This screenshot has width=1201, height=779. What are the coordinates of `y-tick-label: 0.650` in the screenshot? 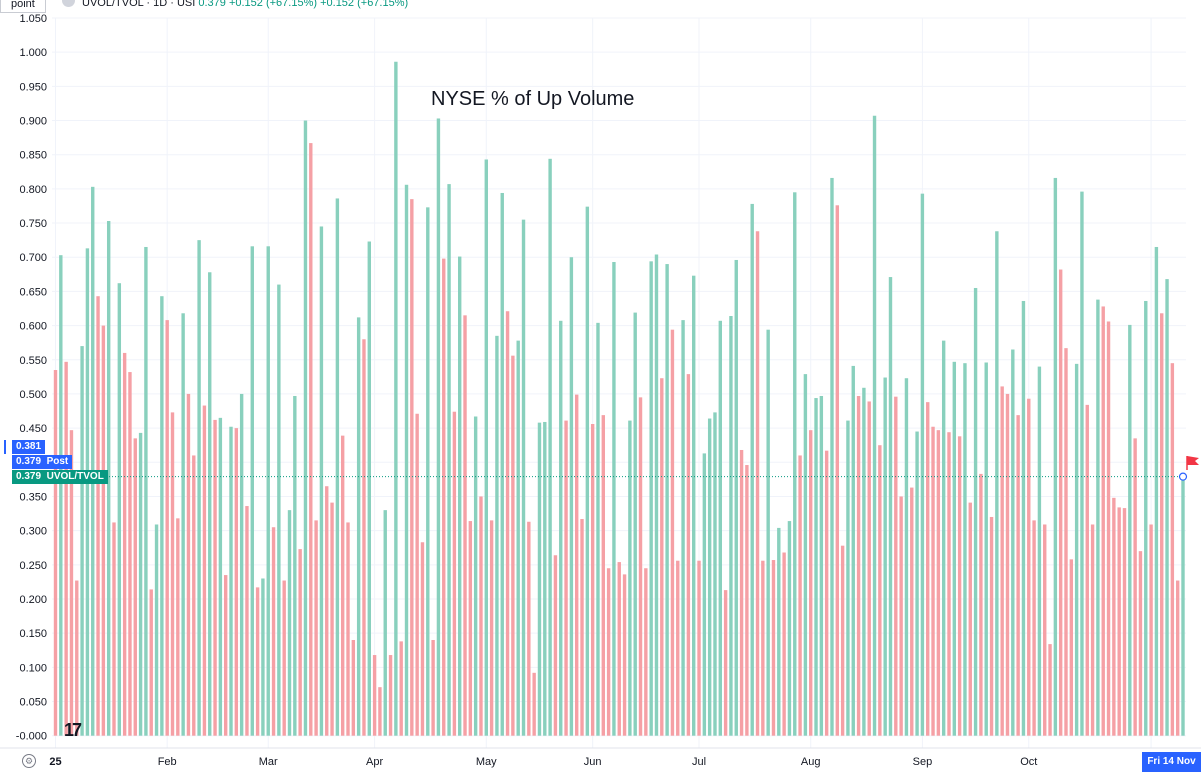 It's located at (33, 292).